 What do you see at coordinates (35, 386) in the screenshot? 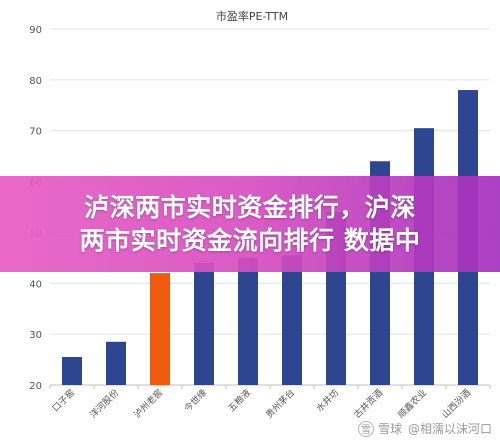
I see `y-tick-label: 20` at bounding box center [35, 386].